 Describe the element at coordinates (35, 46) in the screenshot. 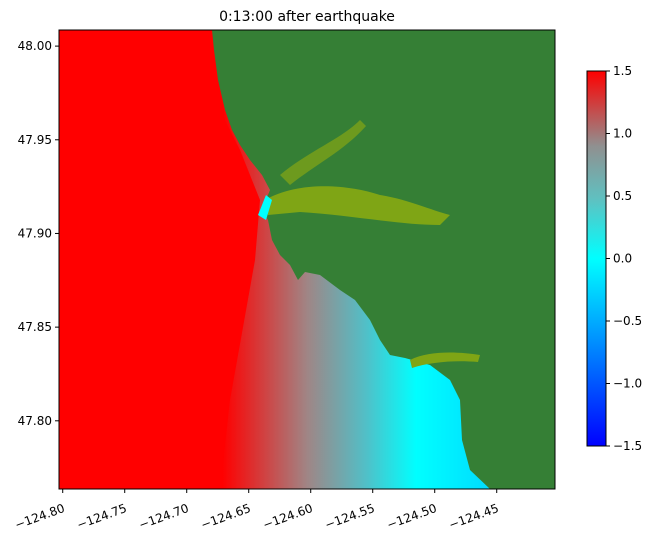

I see `y-tick-label: 48.00` at that location.